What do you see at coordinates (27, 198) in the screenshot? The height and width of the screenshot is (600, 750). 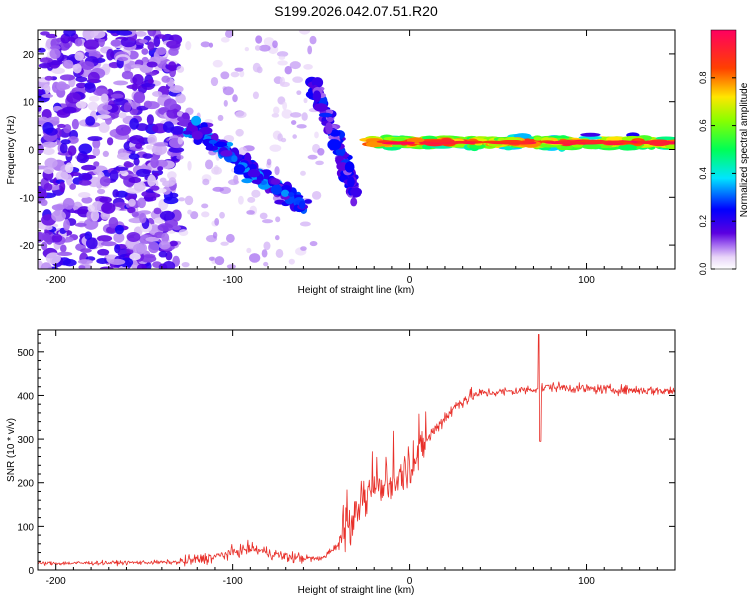 I see `spectrogram-ytick-label: -10` at bounding box center [27, 198].